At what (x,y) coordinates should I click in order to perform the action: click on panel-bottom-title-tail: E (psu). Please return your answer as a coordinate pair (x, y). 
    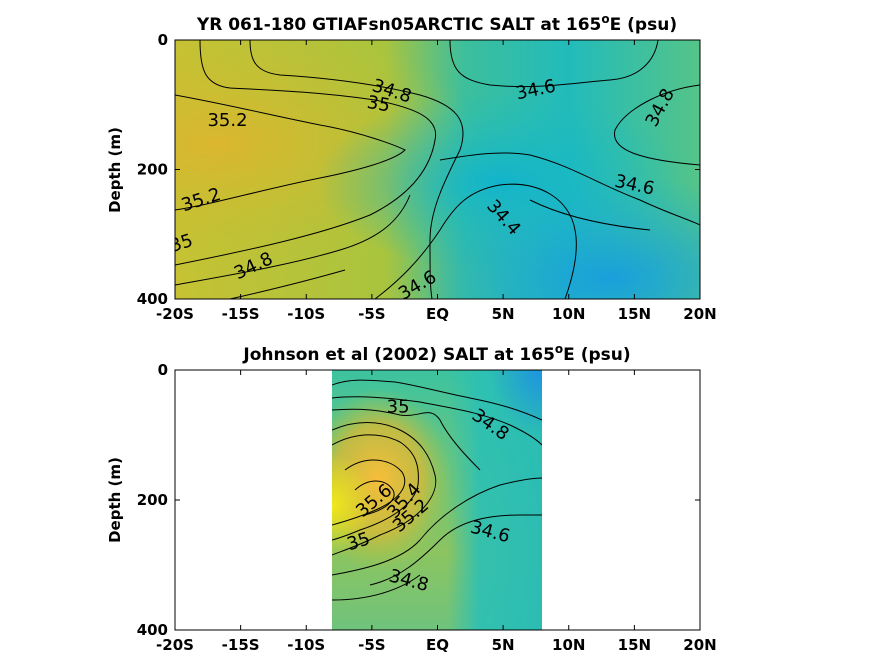
    Looking at the image, I should click on (596, 355).